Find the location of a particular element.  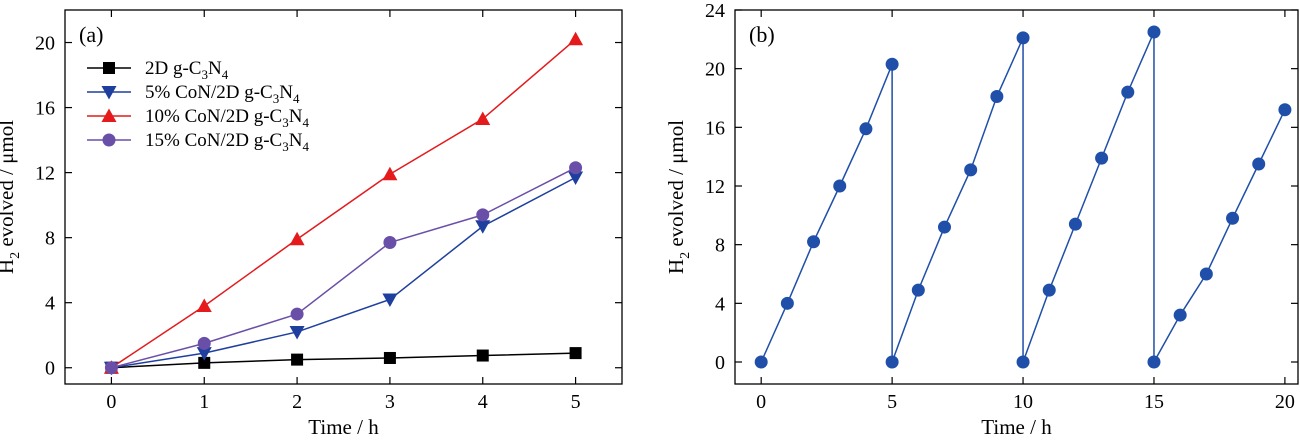

legend-label: 10% CoN/2D g-C3N4 is located at coordinates (227, 118).